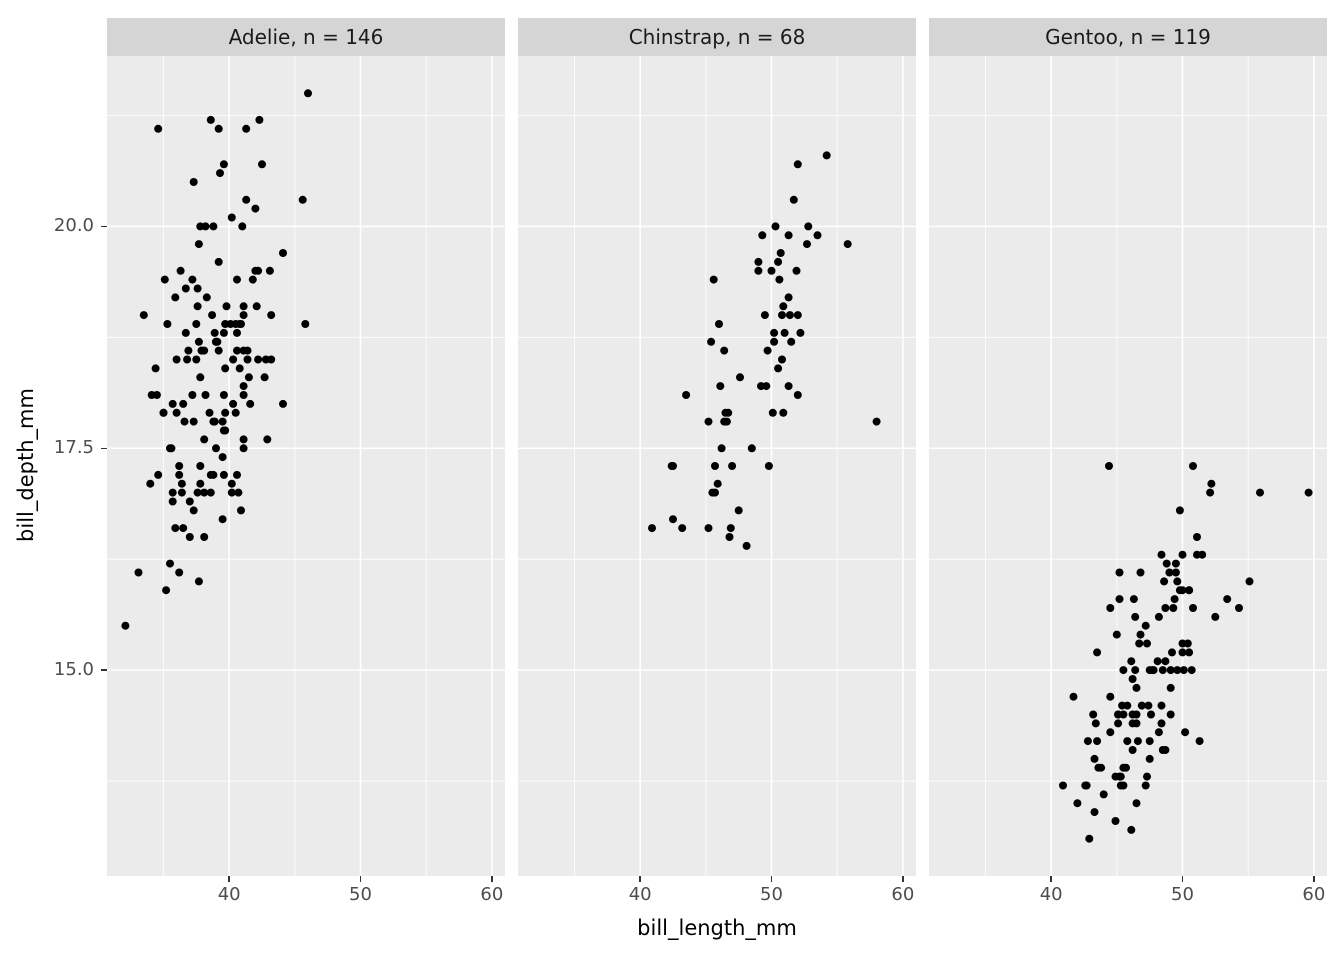 The width and height of the screenshot is (1344, 960). Describe the element at coordinates (306, 37) in the screenshot. I see `facet-title: Adelie, n = 146` at that location.